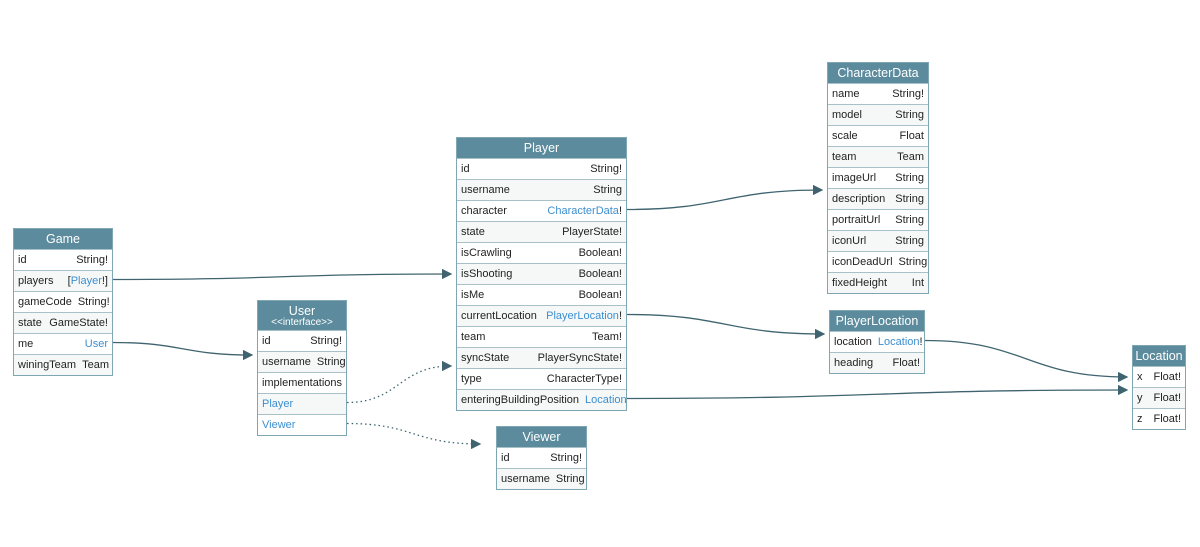  What do you see at coordinates (78, 323) in the screenshot?
I see `field-type: GameState!` at bounding box center [78, 323].